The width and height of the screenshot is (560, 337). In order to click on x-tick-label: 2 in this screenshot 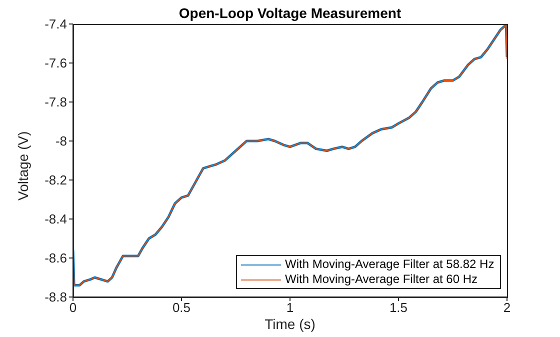, I will do `click(507, 308)`.